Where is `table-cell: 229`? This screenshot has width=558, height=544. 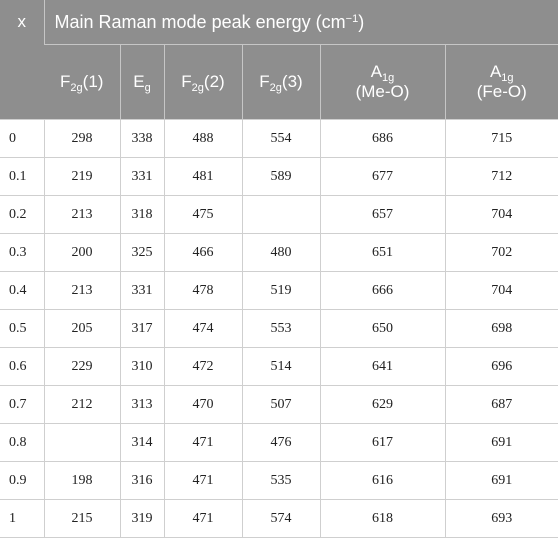
table-cell: 229 is located at coordinates (81, 366).